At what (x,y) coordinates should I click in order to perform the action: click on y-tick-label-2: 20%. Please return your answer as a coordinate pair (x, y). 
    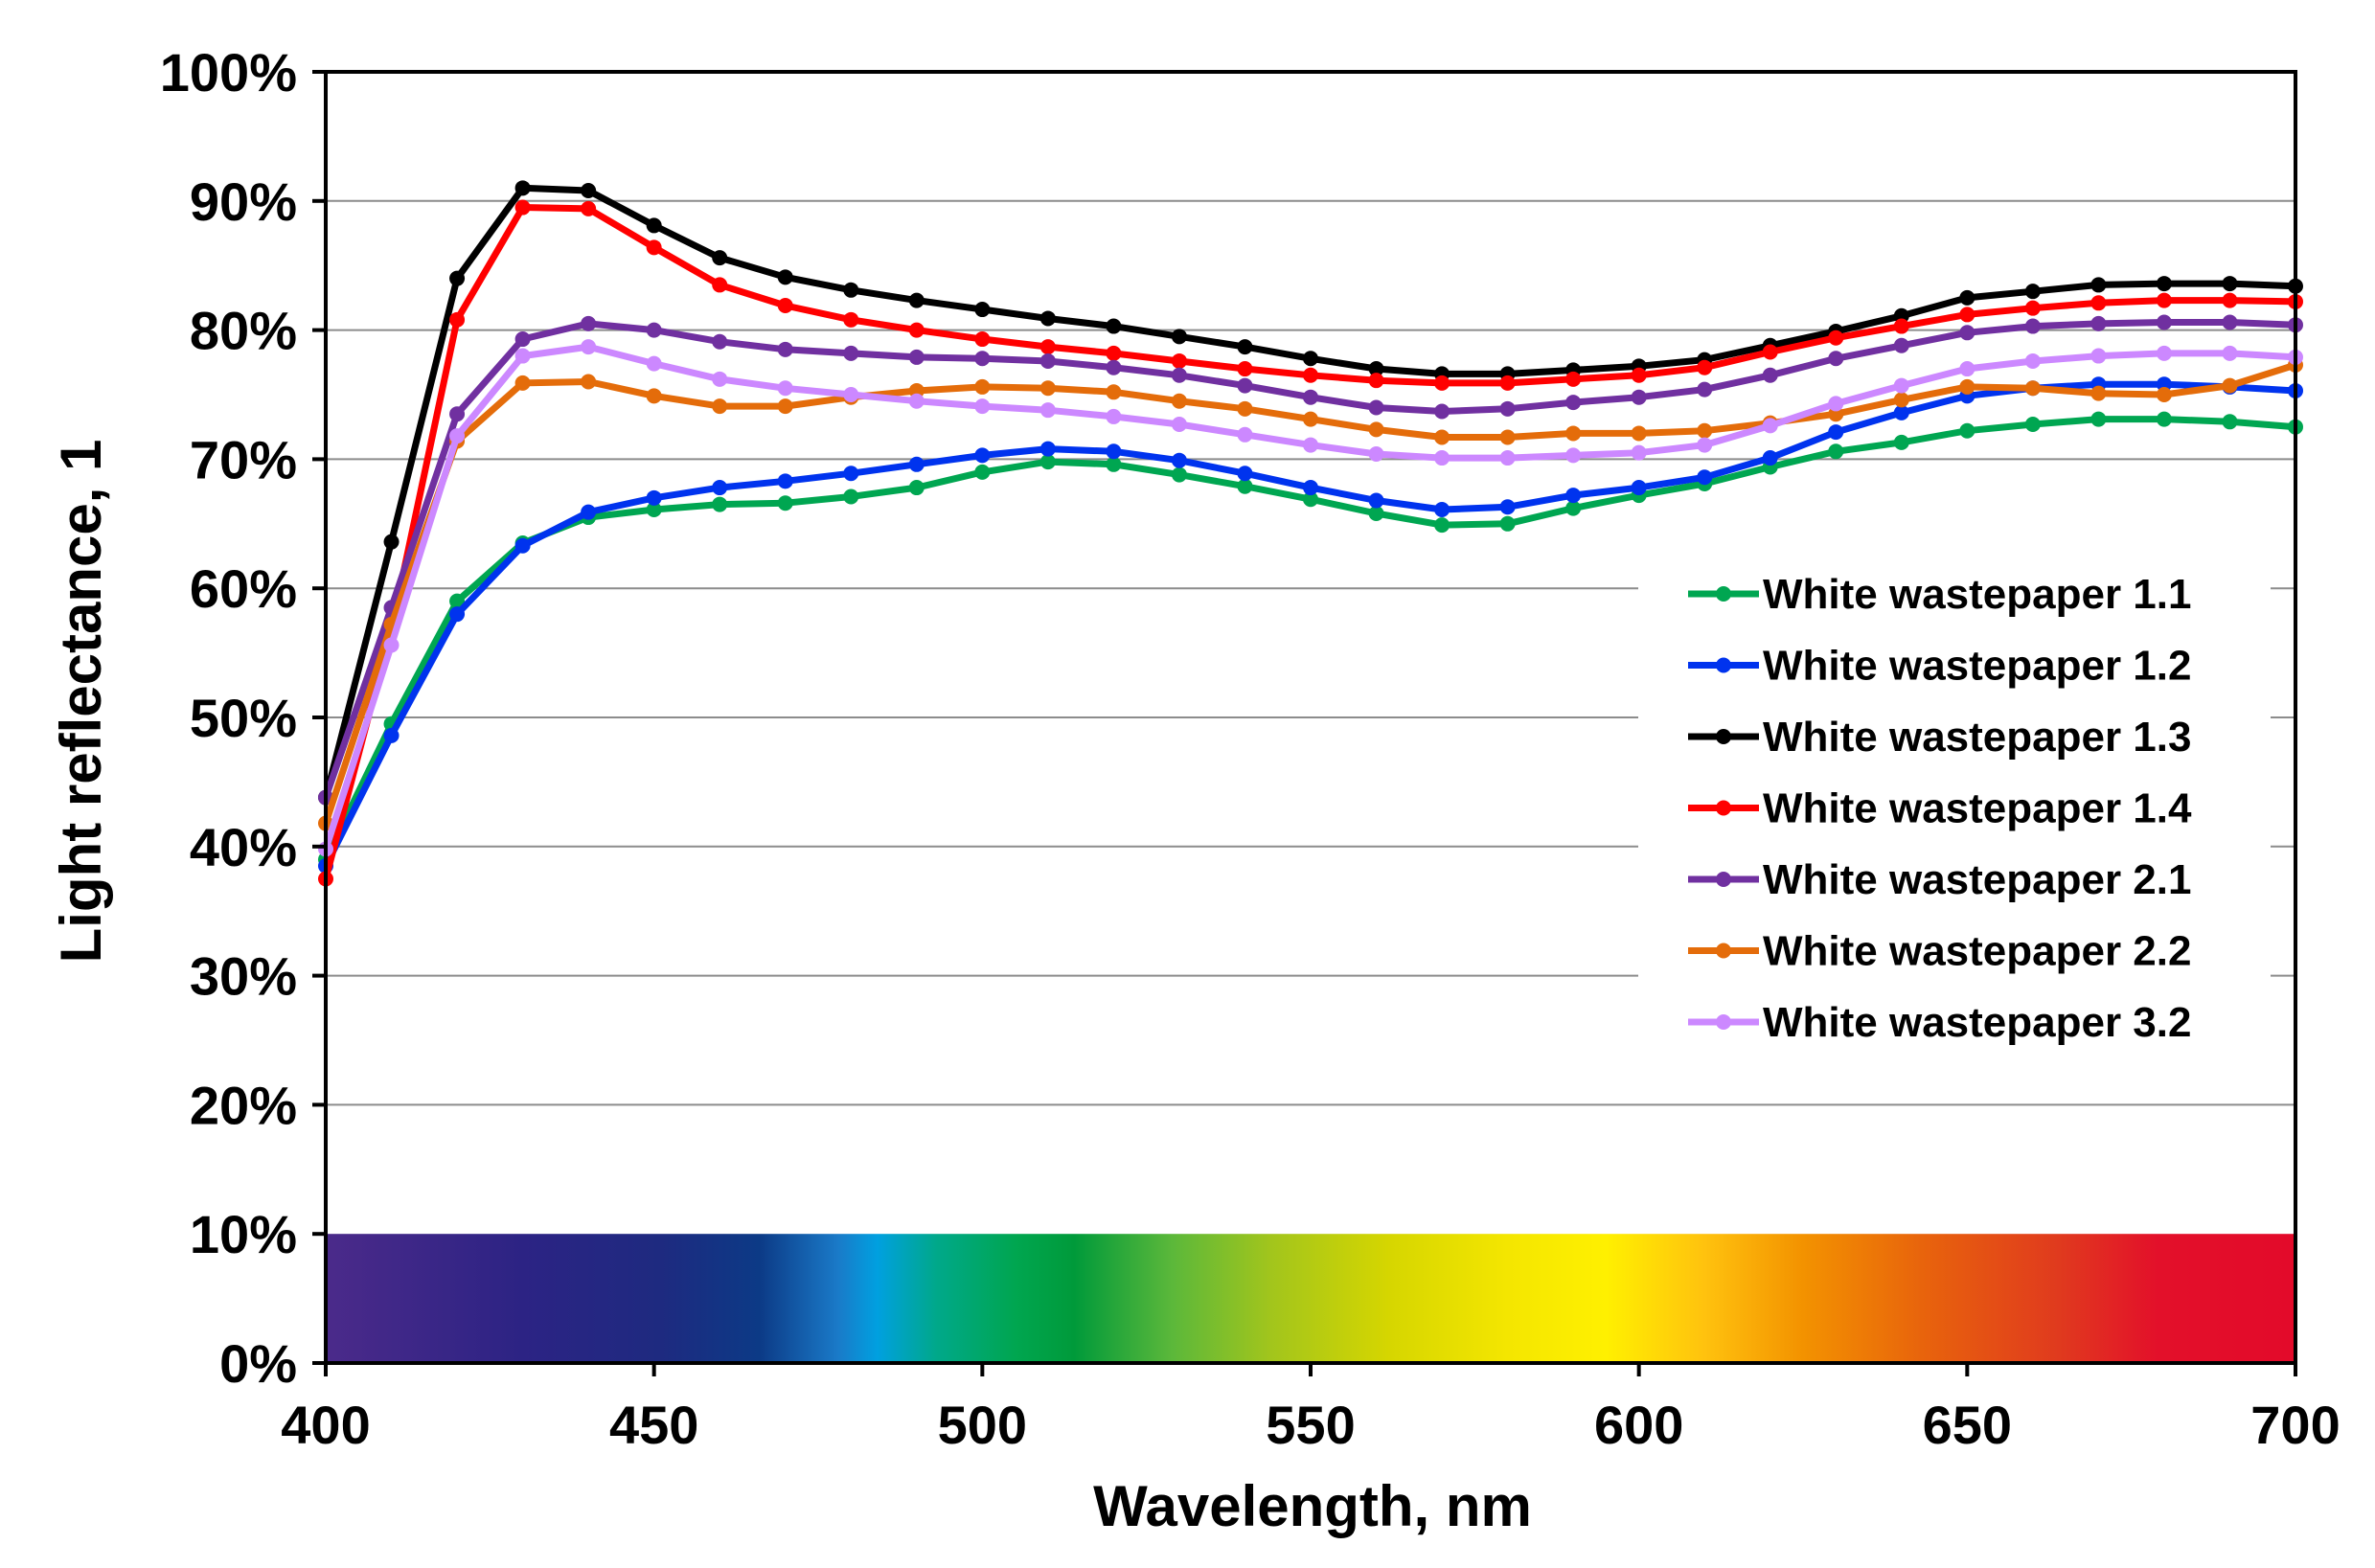
    Looking at the image, I should click on (244, 1105).